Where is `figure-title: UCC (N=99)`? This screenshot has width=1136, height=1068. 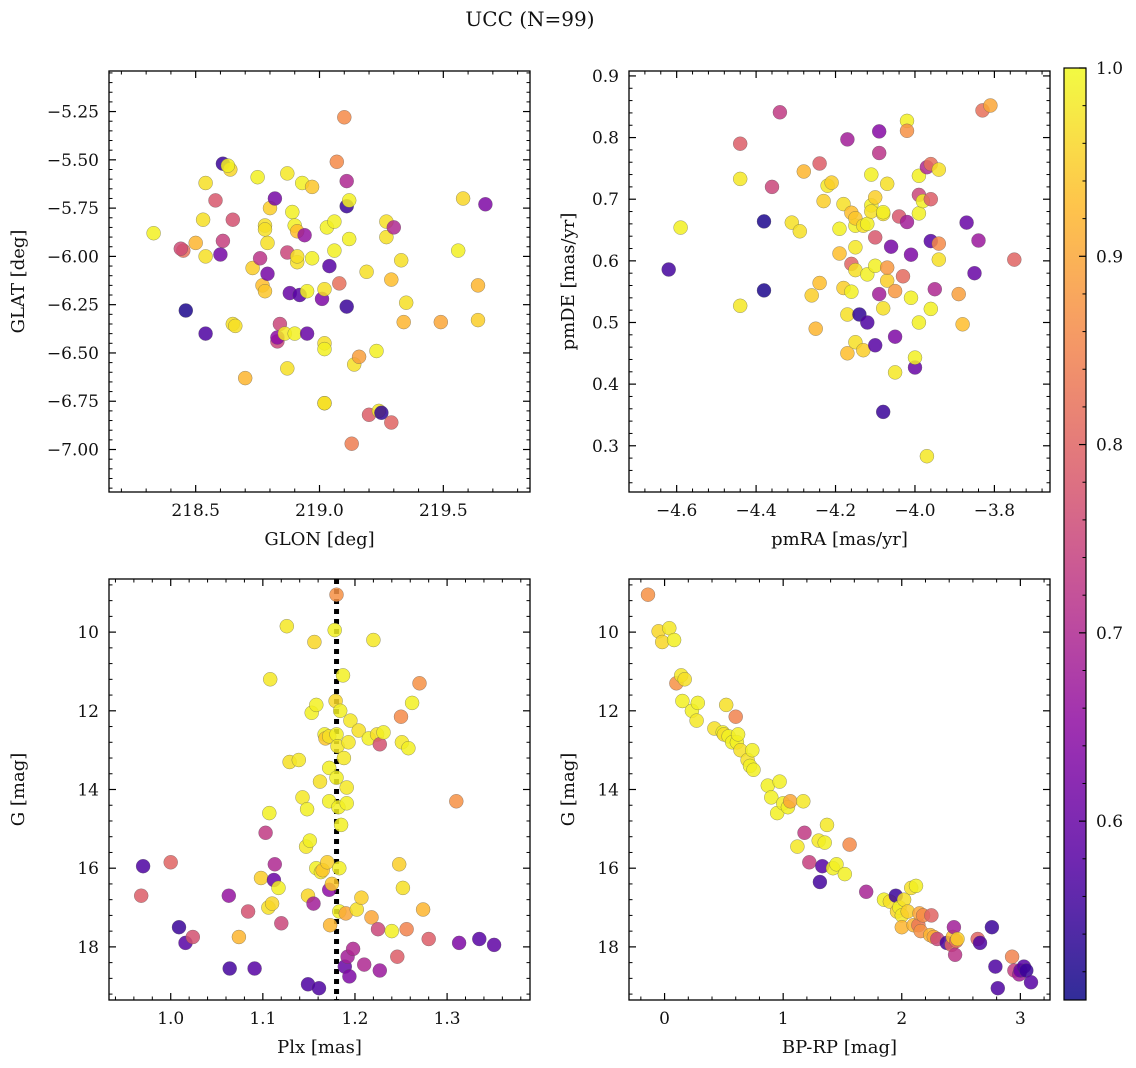
figure-title: UCC (N=99) is located at coordinates (529, 19).